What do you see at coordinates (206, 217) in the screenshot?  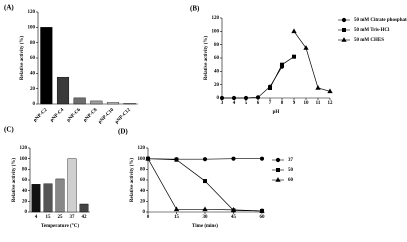 I see `x-tick-label: 30` at bounding box center [206, 217].